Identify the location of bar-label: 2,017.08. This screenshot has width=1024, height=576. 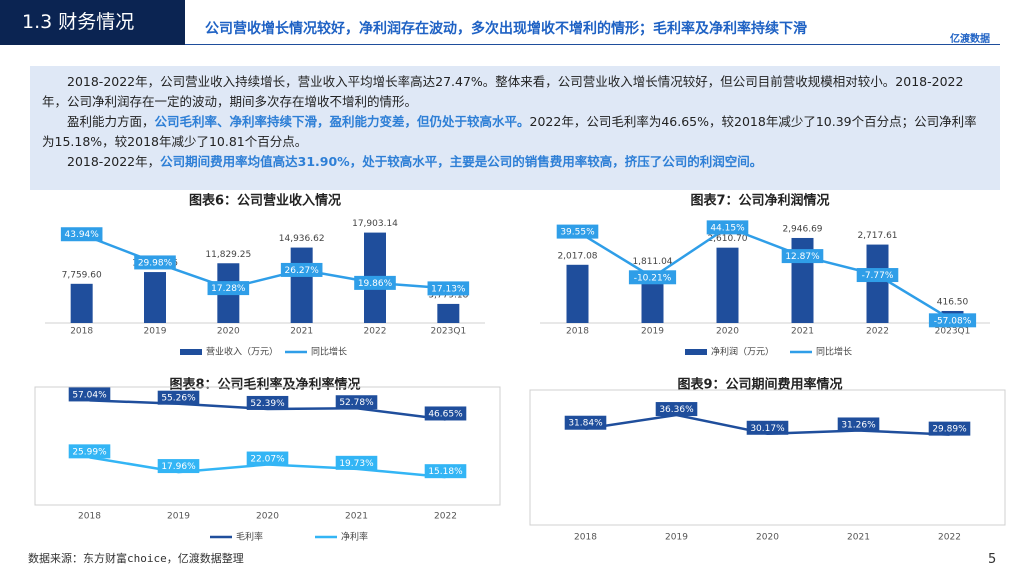
(577, 256).